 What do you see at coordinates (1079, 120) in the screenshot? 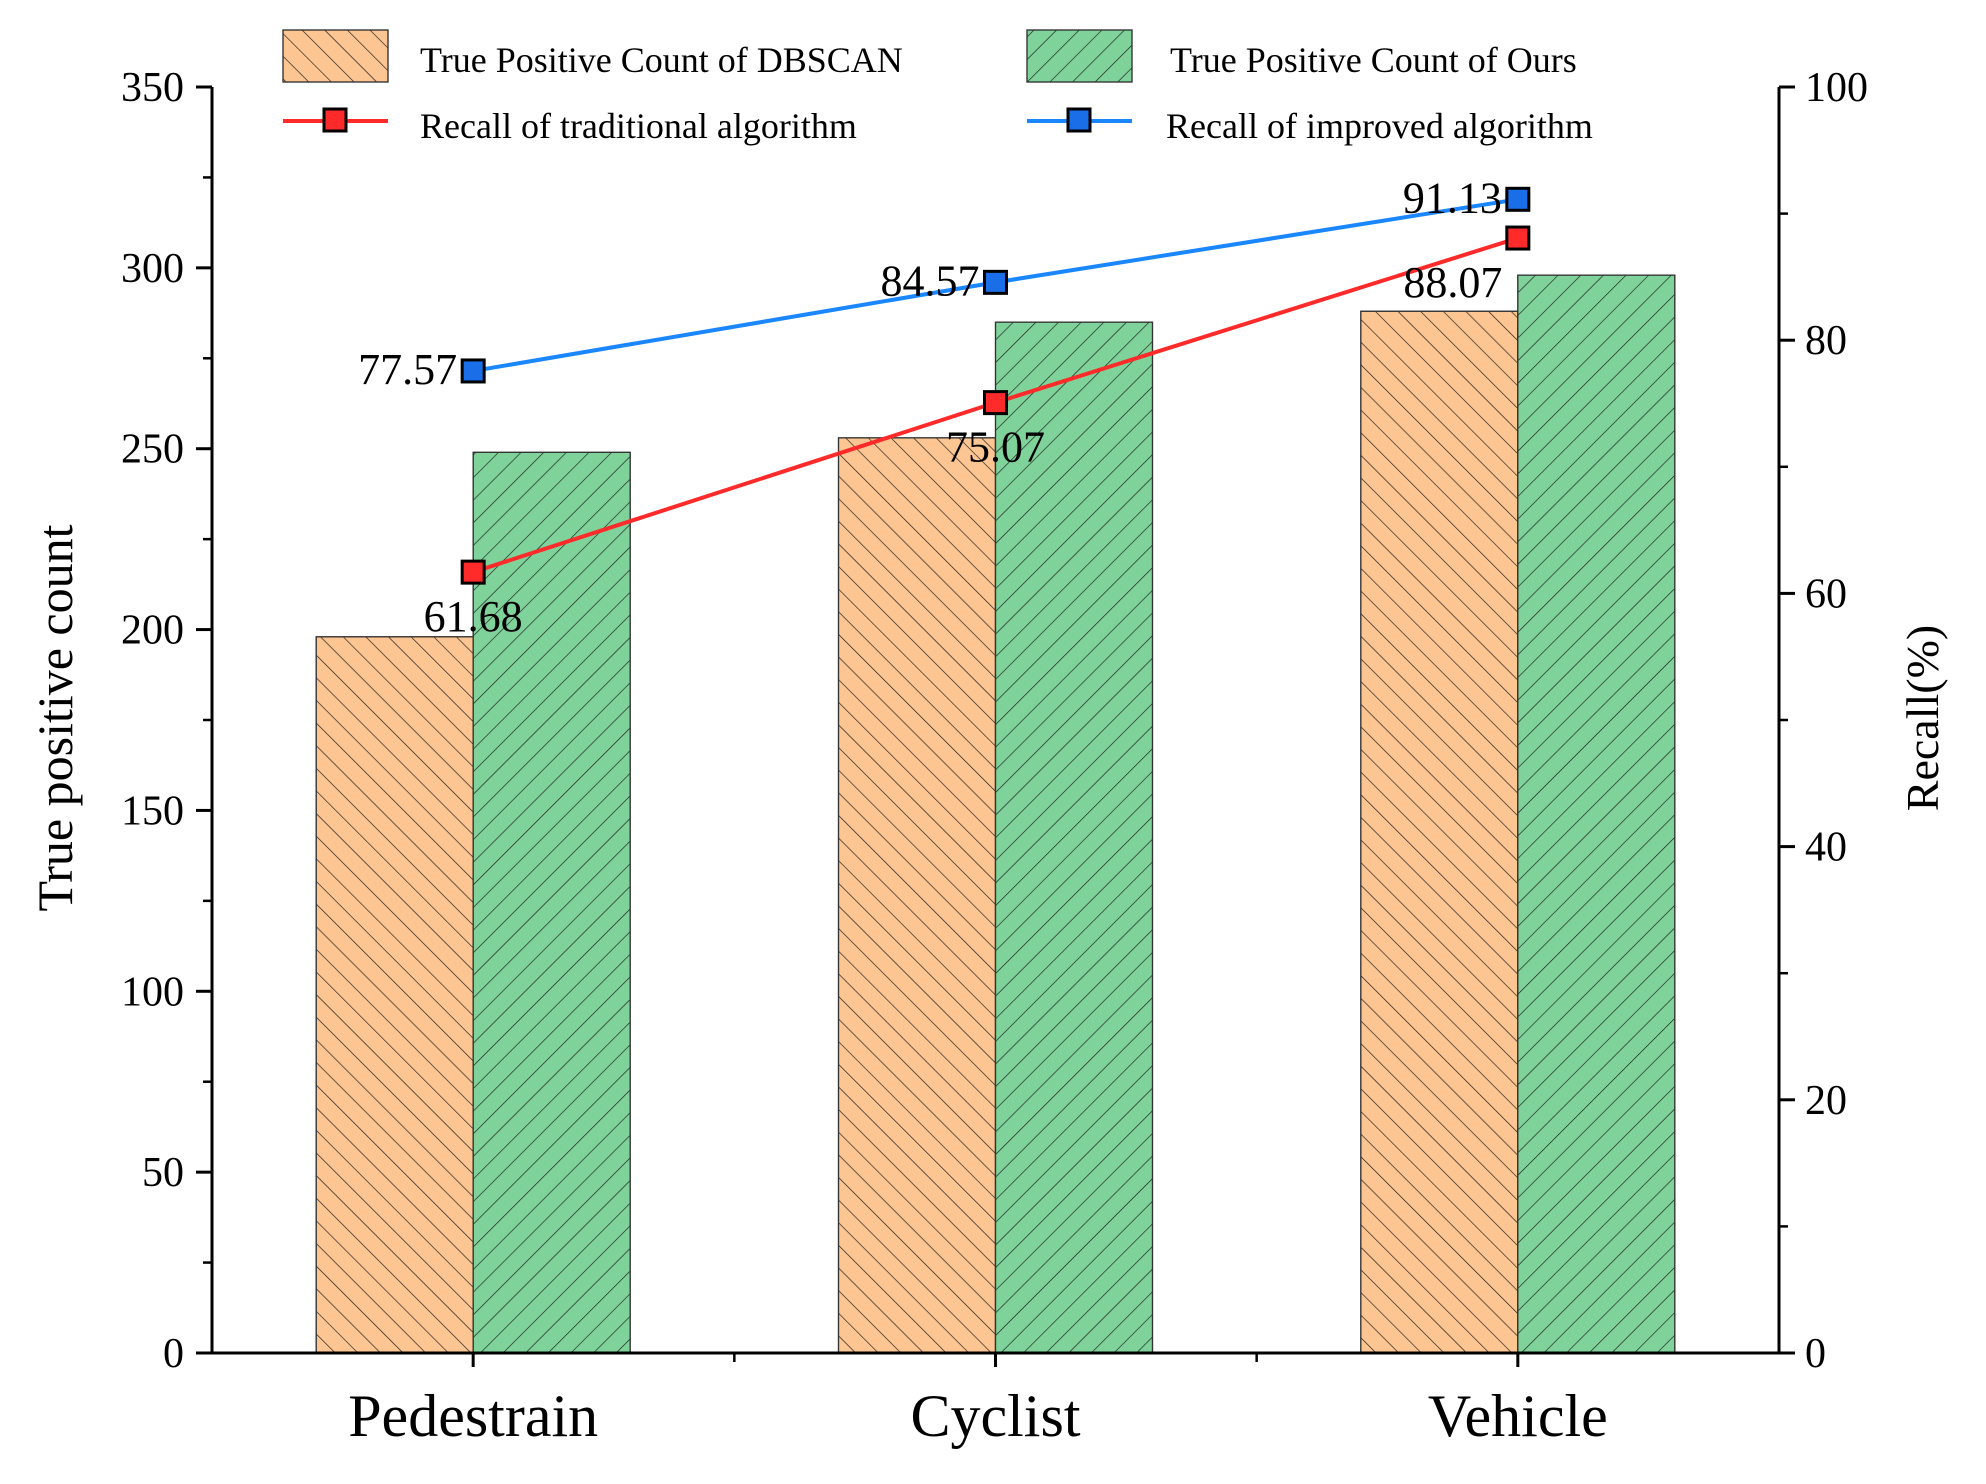
I see `legend-marker-improved` at bounding box center [1079, 120].